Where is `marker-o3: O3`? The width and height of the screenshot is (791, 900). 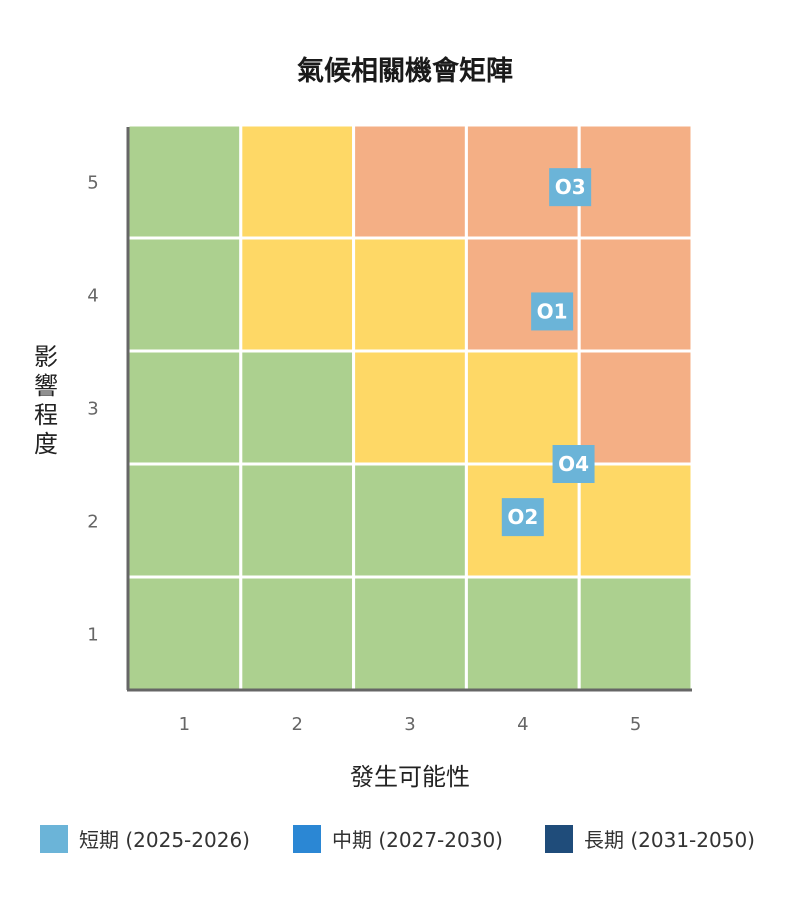
marker-o3: O3 is located at coordinates (570, 187).